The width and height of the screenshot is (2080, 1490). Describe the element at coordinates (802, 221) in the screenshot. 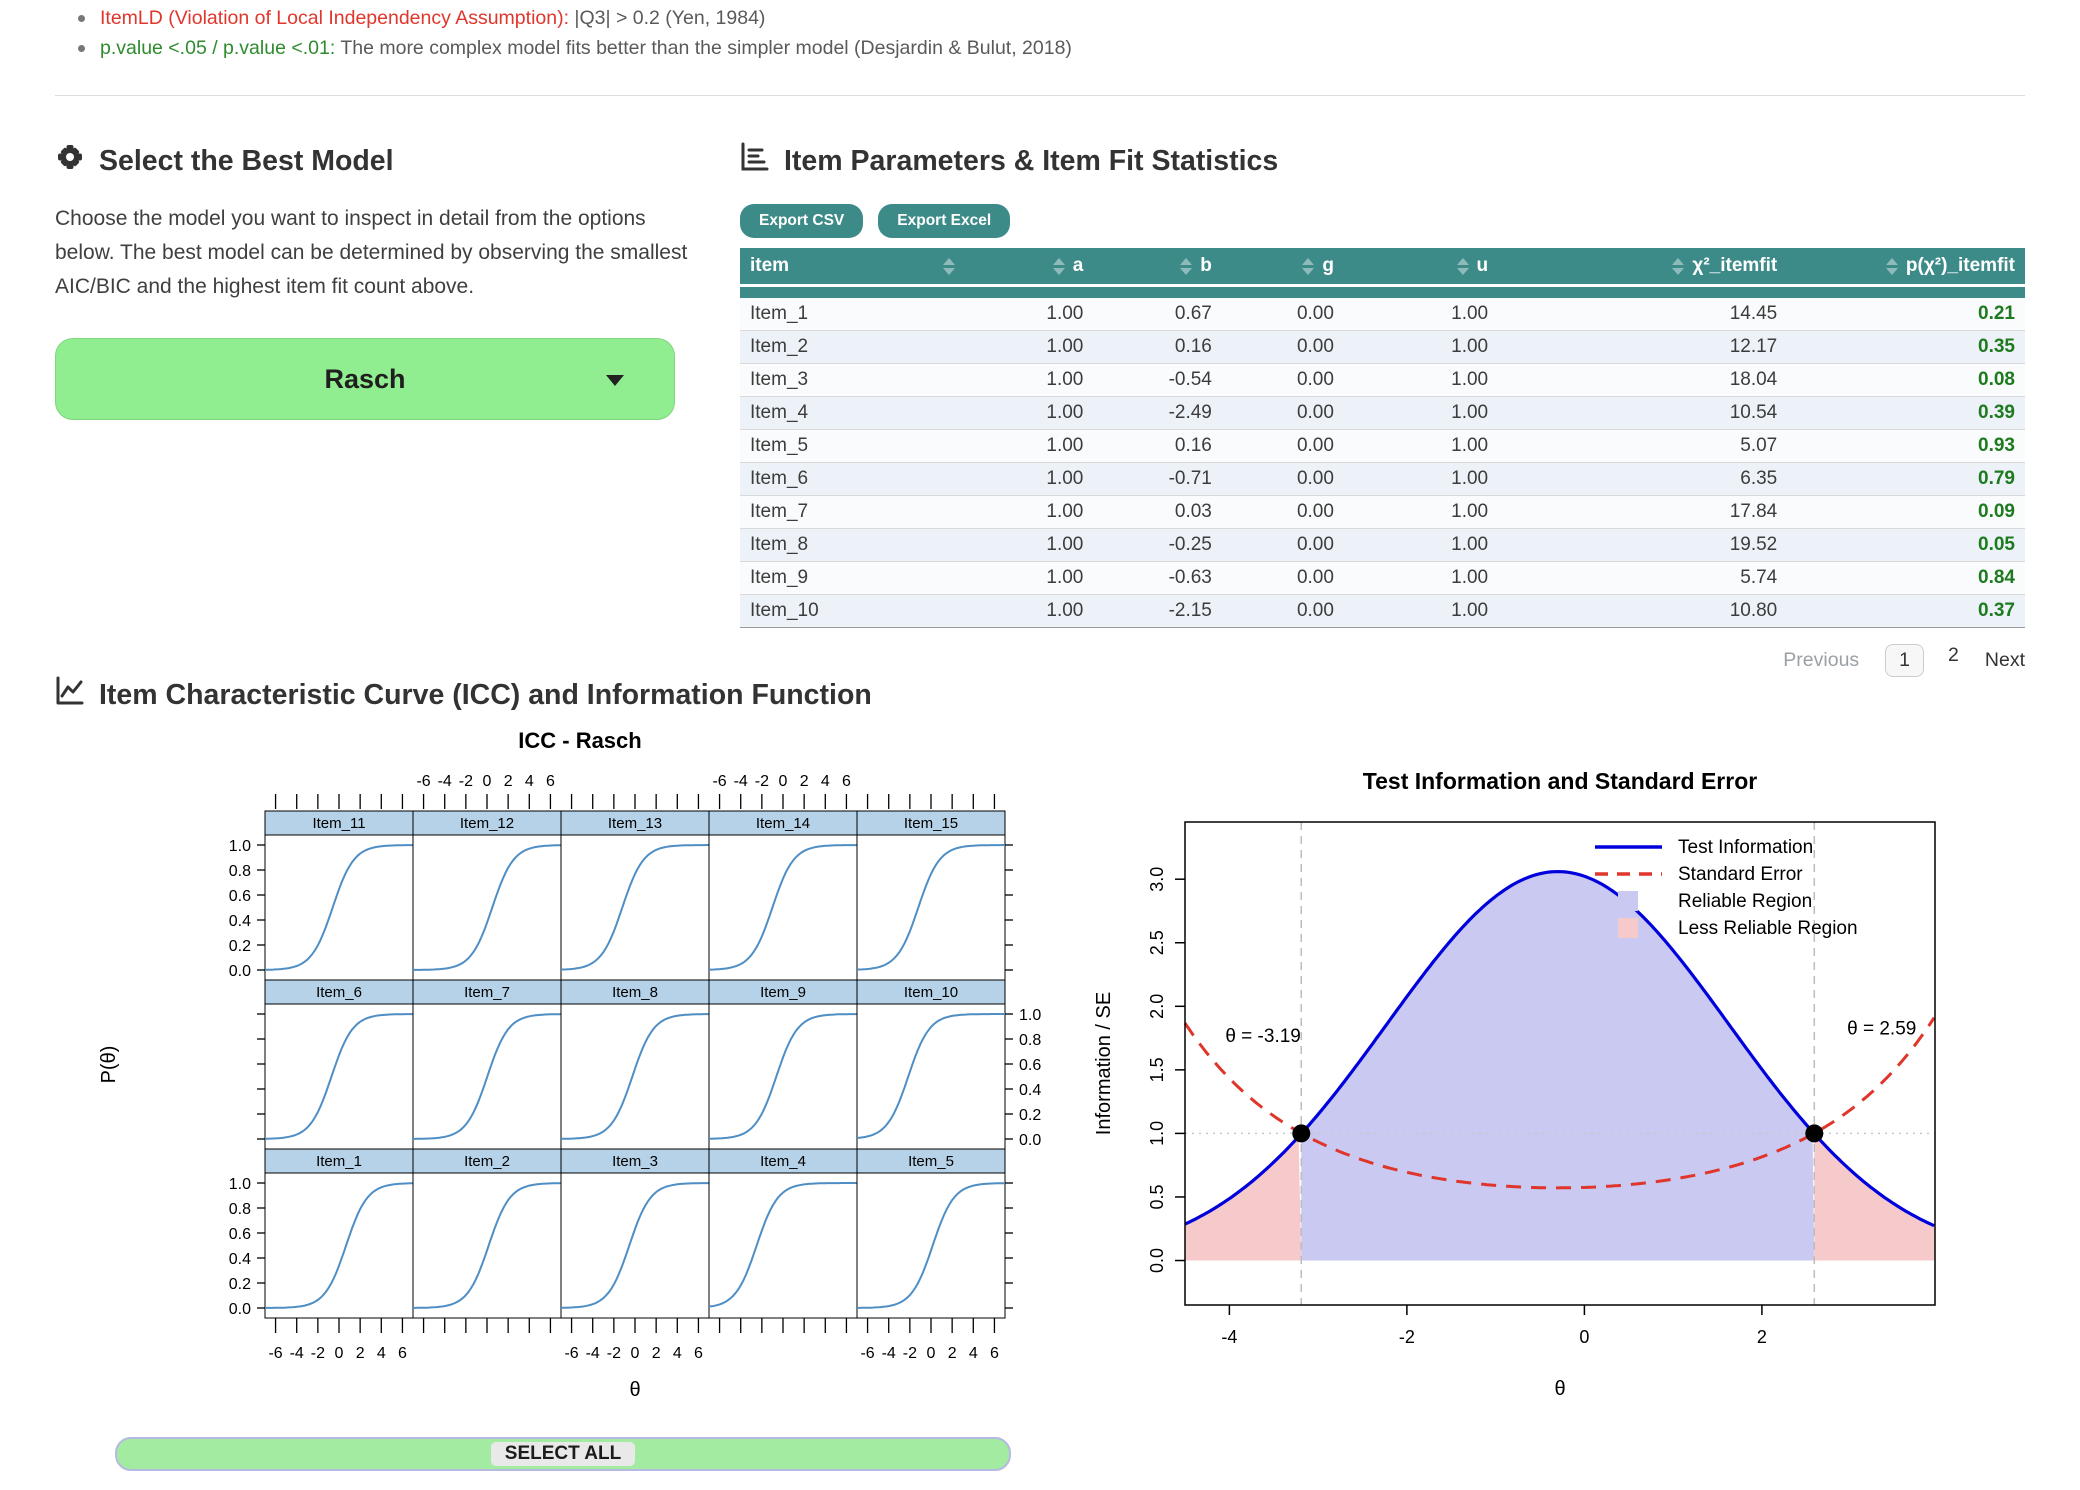

I see `export-csv-button: Export CSV` at that location.